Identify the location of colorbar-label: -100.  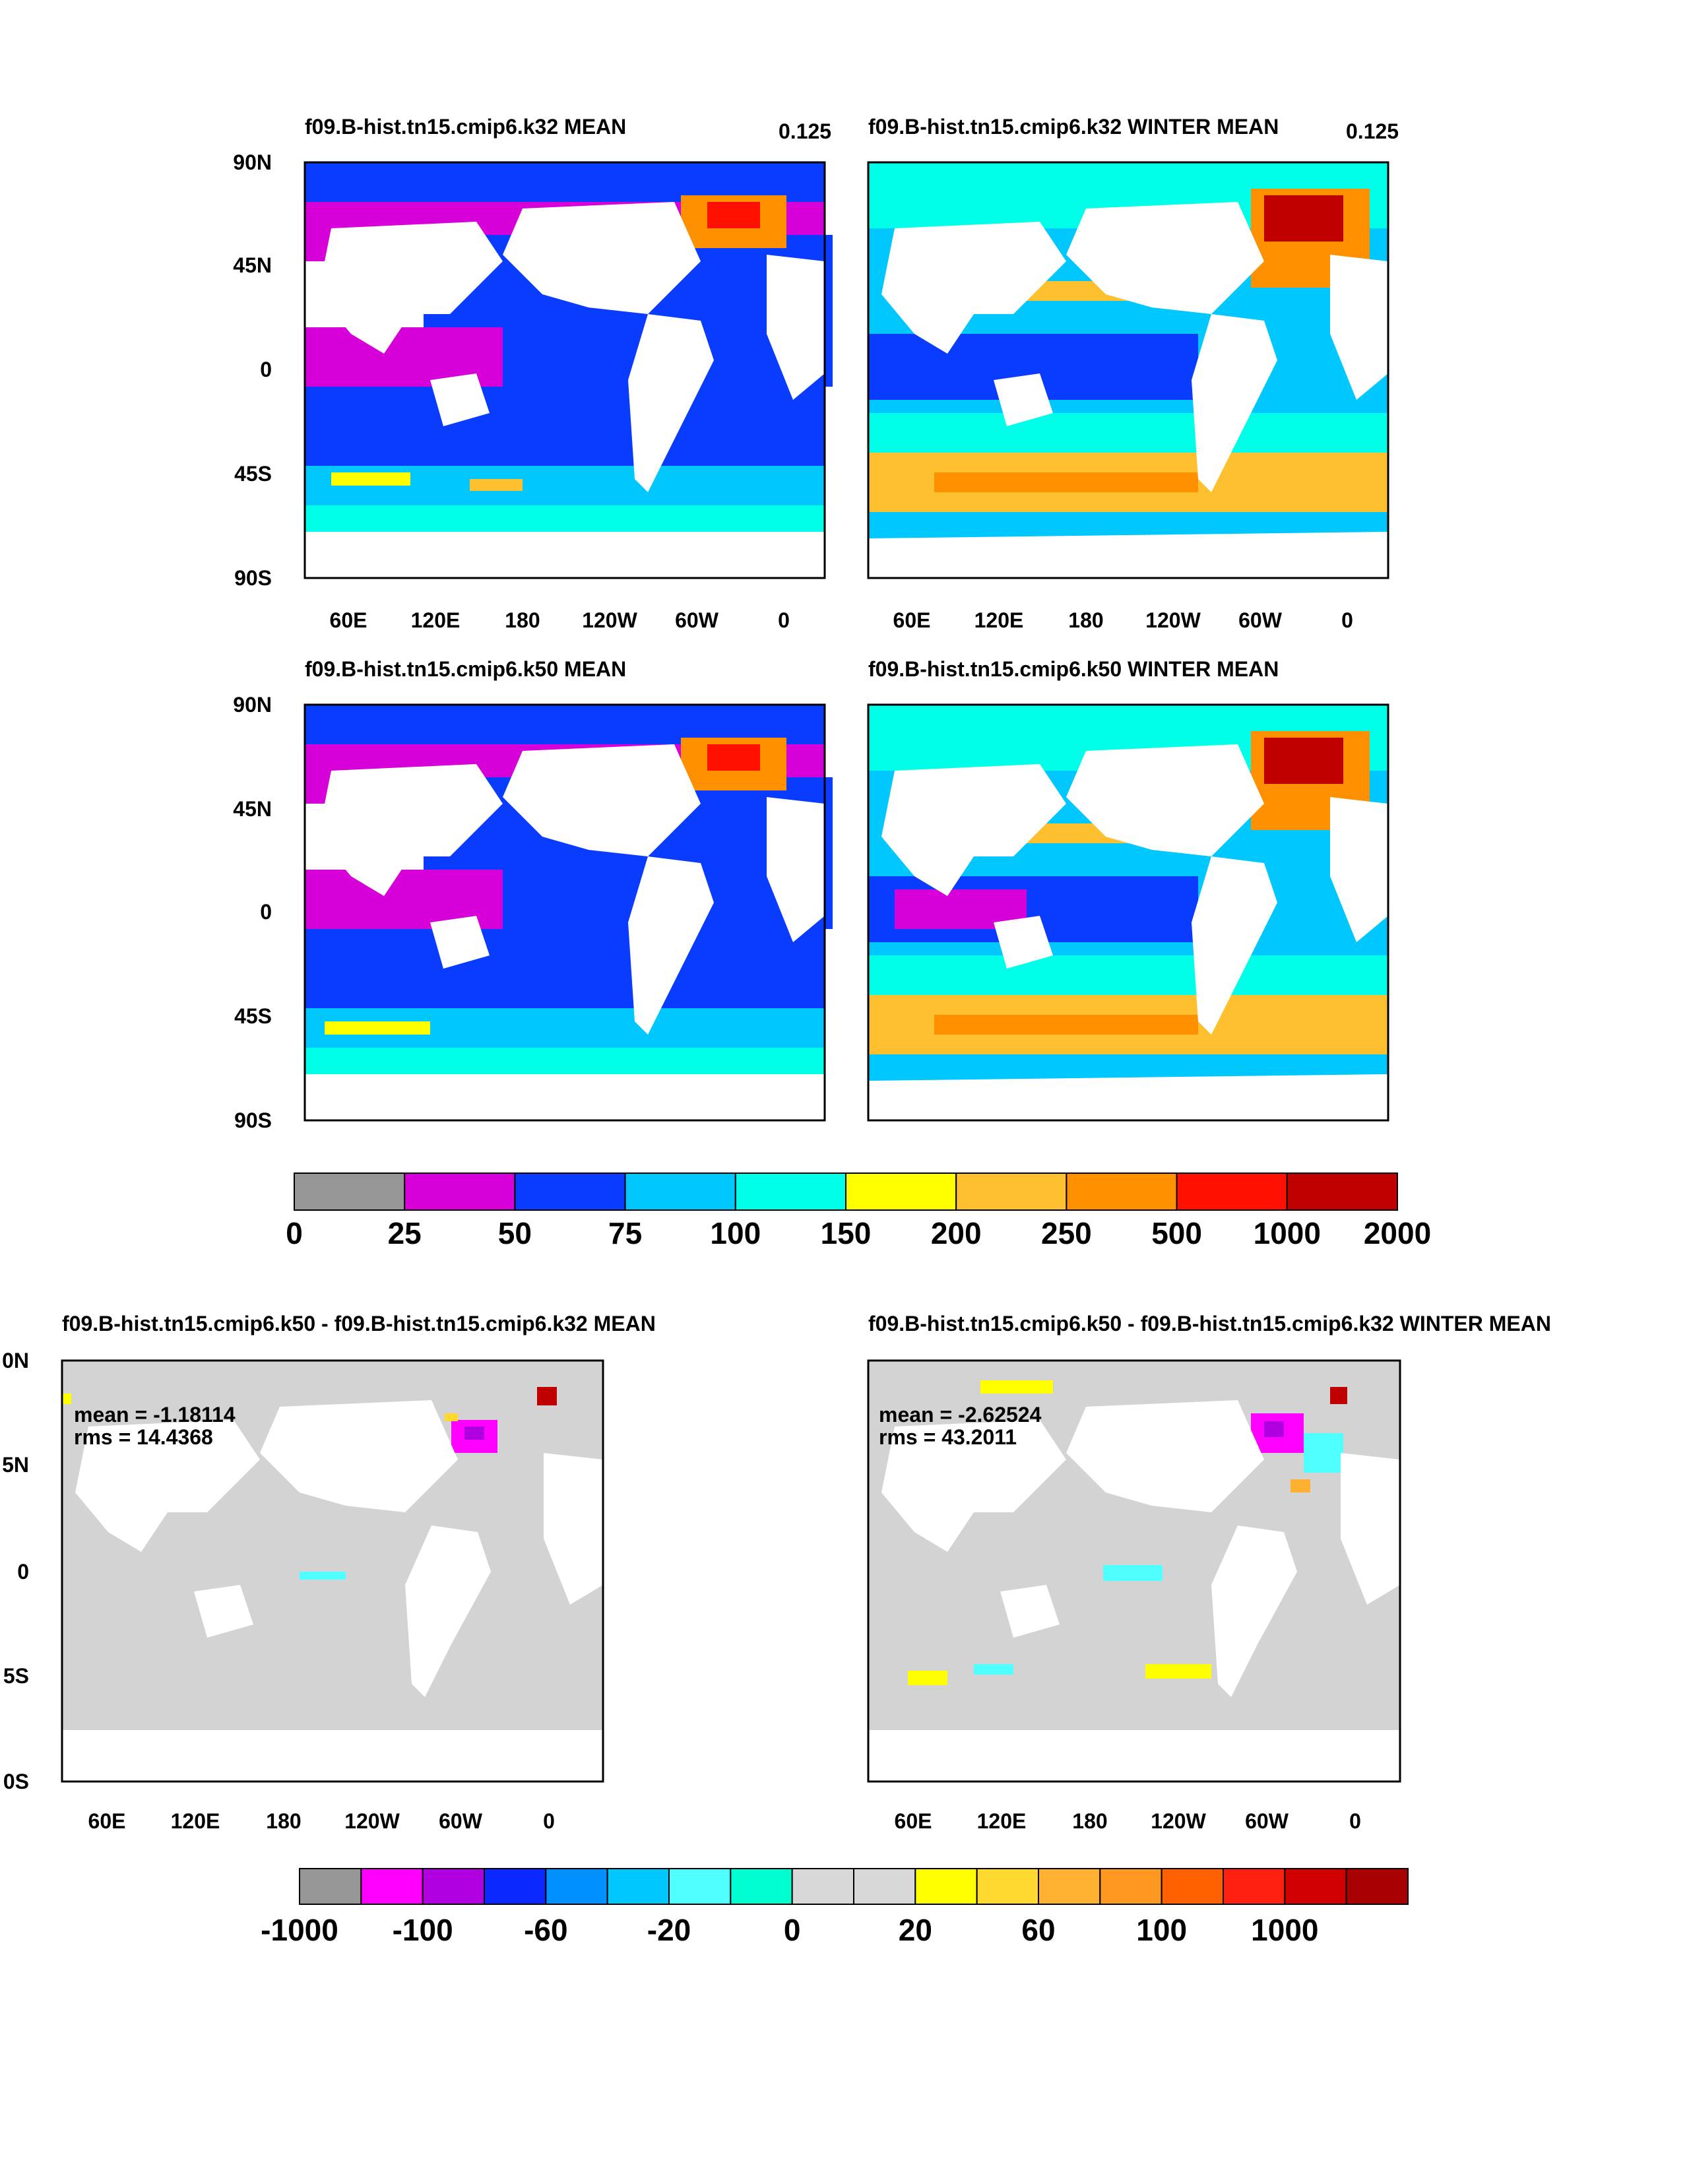
(422, 1930).